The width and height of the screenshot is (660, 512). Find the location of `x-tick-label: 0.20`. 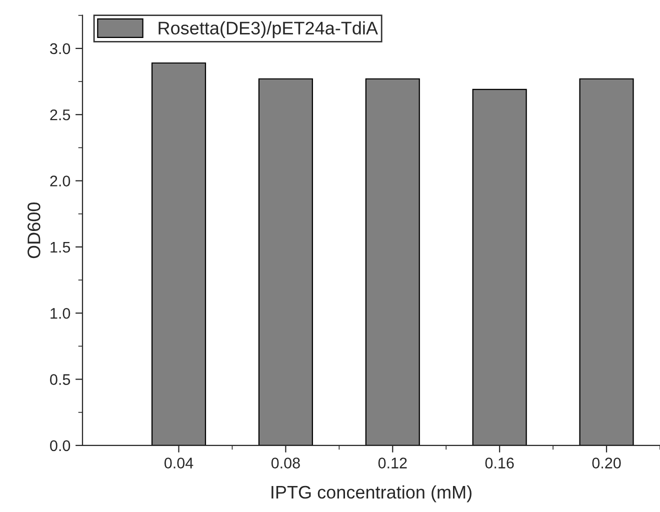

x-tick-label: 0.20 is located at coordinates (606, 463).